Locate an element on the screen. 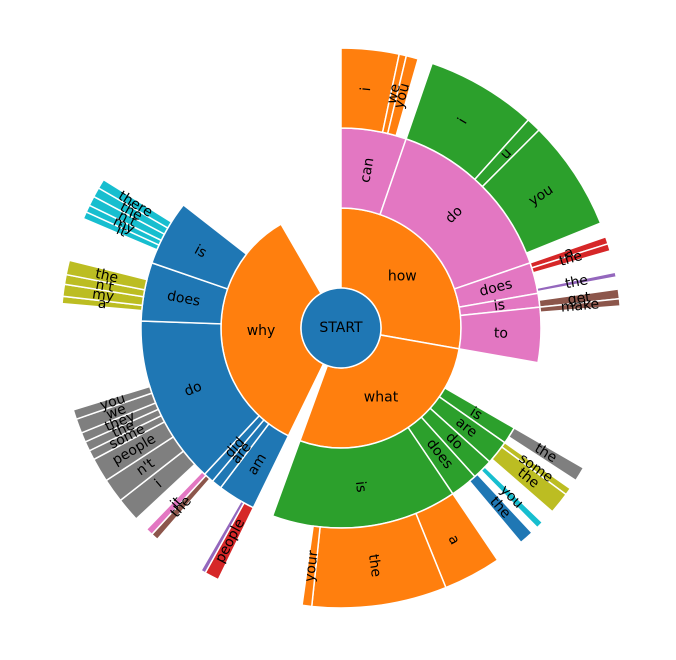  sector-l3-your is located at coordinates (311, 566).